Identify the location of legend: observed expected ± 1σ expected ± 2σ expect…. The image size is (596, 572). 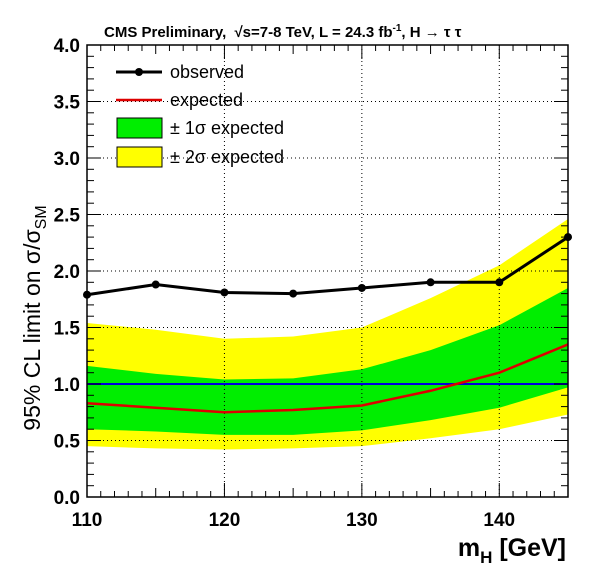
(200, 115).